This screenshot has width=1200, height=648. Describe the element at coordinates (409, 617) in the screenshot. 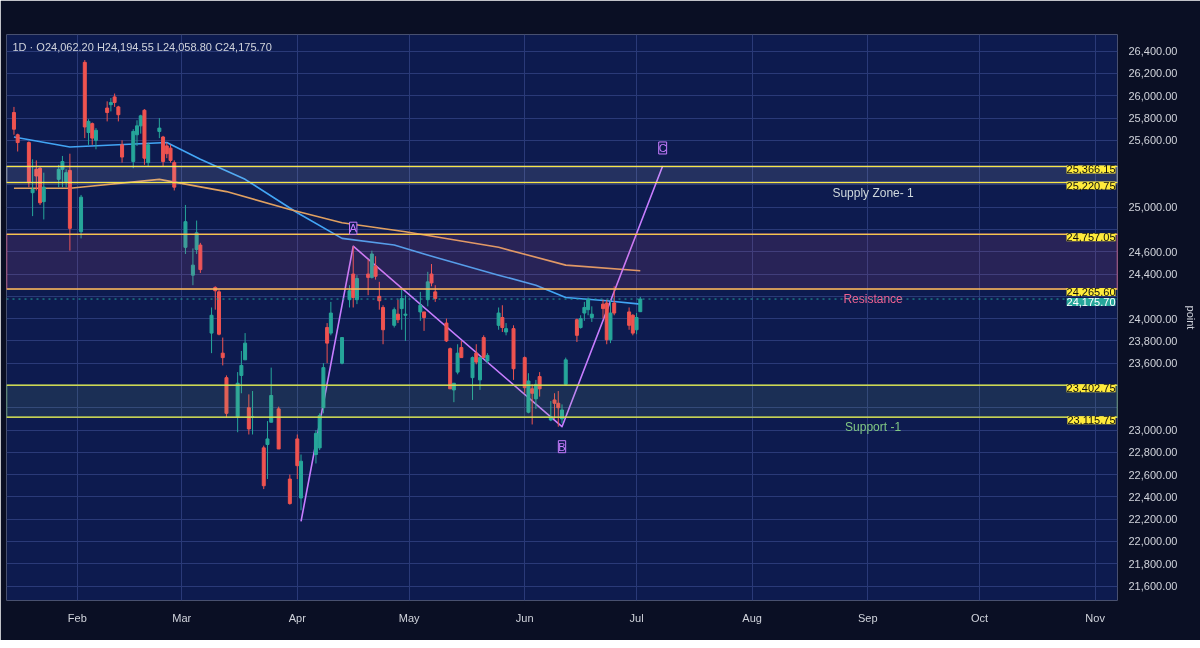

I see `x-tick-label: May` at that location.